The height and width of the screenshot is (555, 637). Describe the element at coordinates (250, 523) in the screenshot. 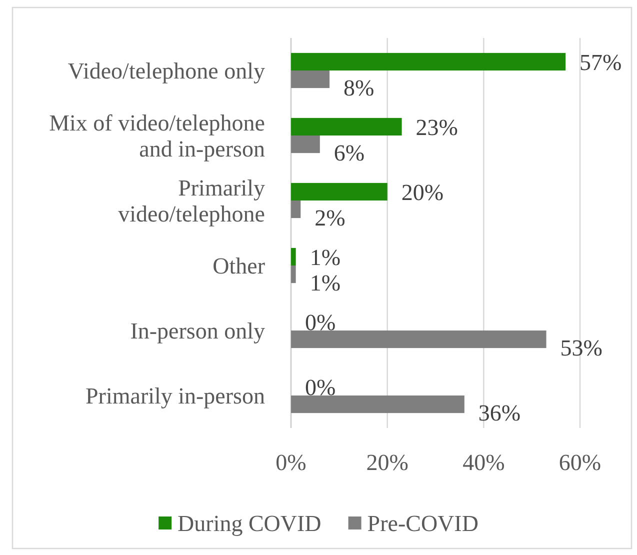

I see `legend-label: During COVID` at that location.